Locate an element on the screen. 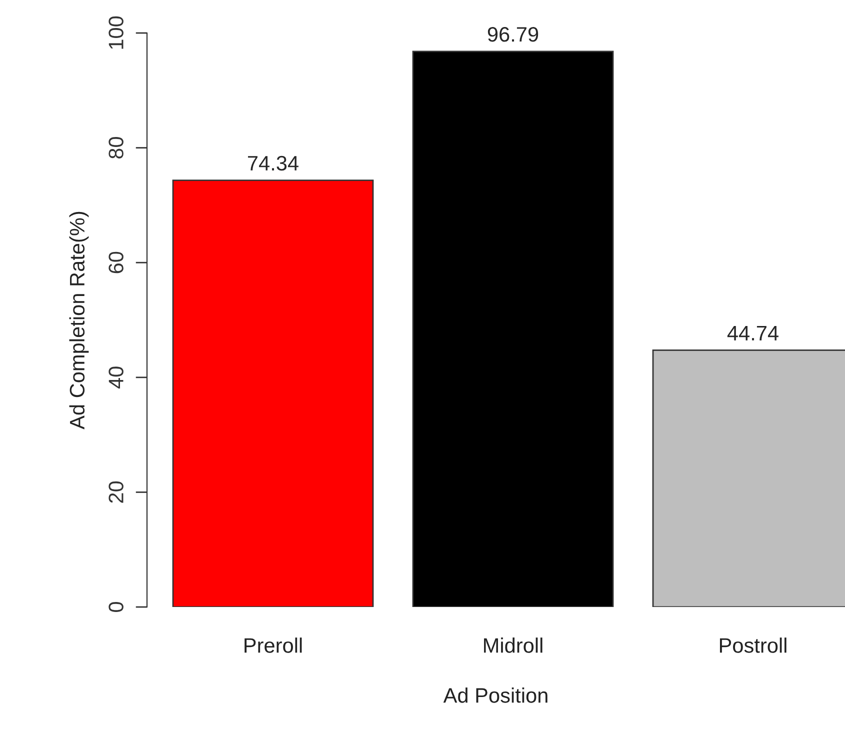 The image size is (845, 744). x-tick-label: Postroll is located at coordinates (753, 645).